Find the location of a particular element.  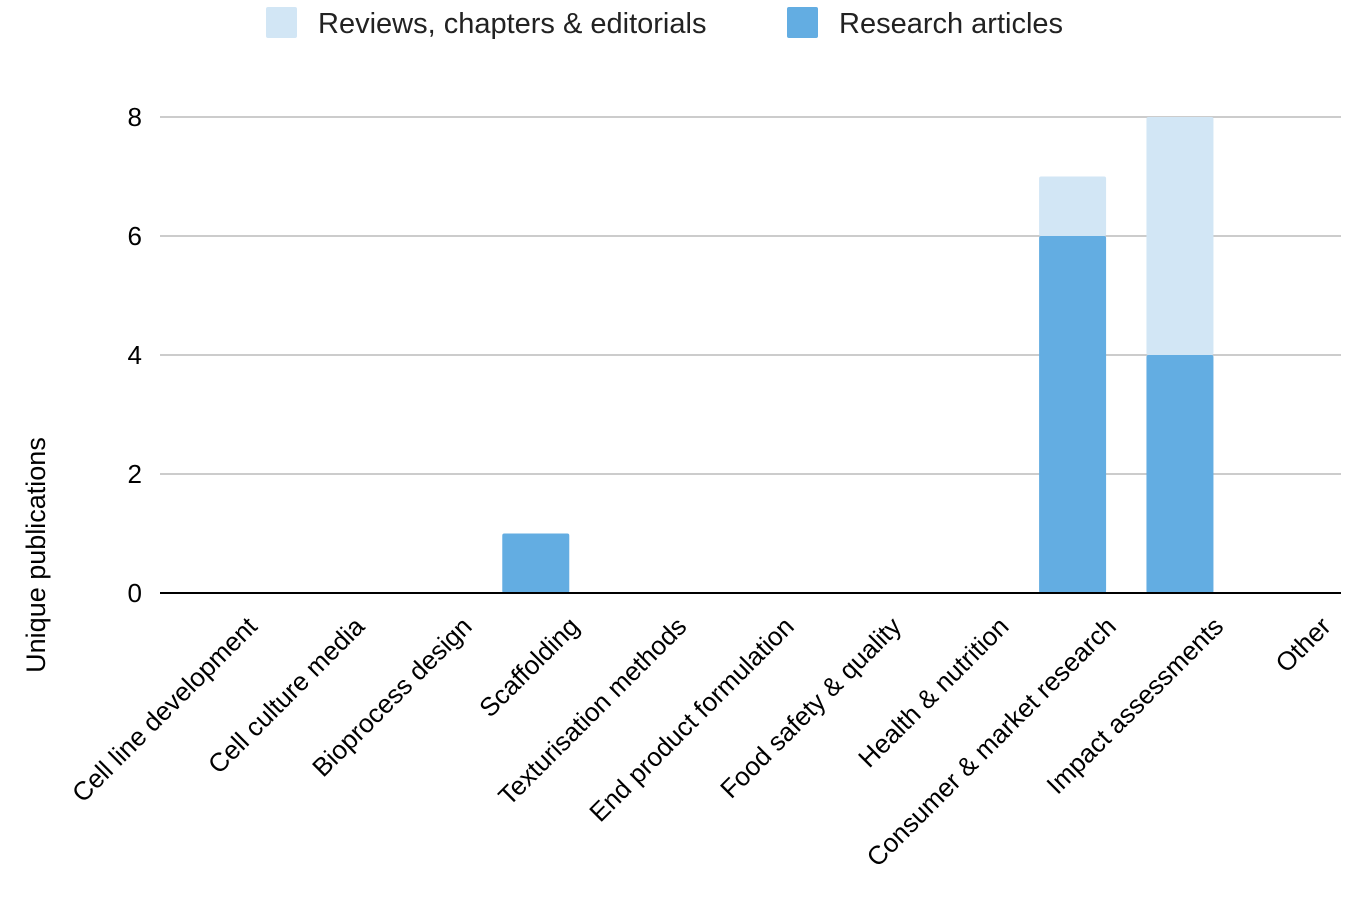

y-axis-ticks: 0 2 4 6 8 is located at coordinates (135, 355).